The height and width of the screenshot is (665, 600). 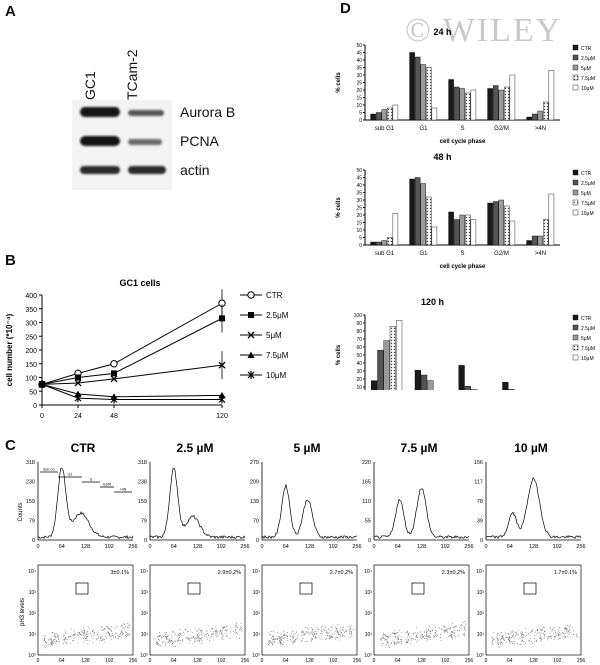 What do you see at coordinates (30, 483) in the screenshot?
I see `hist-y-tick-label: 230` at bounding box center [30, 483].